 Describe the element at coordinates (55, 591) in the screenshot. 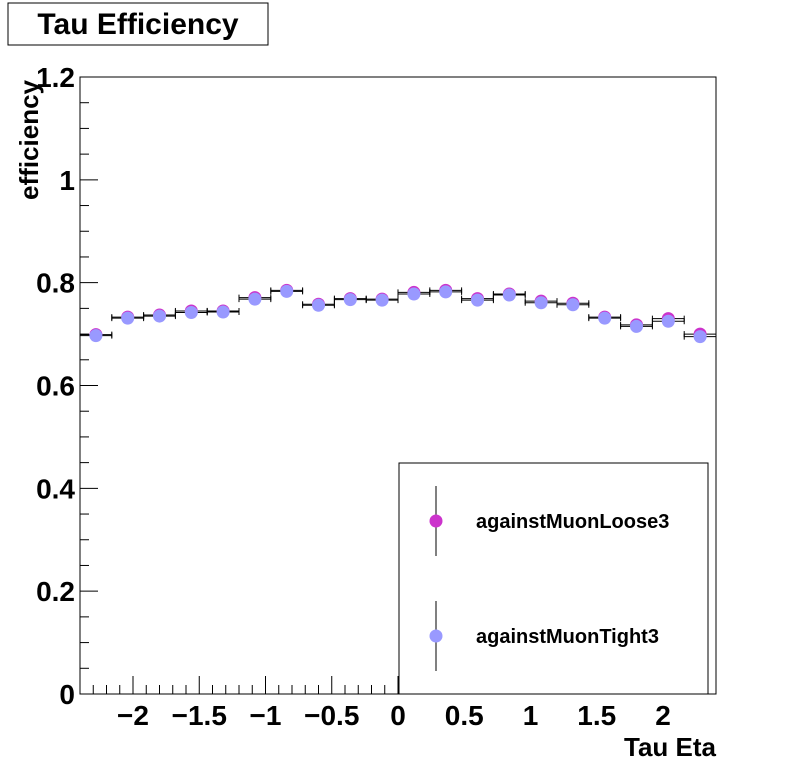

I see `y-tick-label: 0.2` at that location.